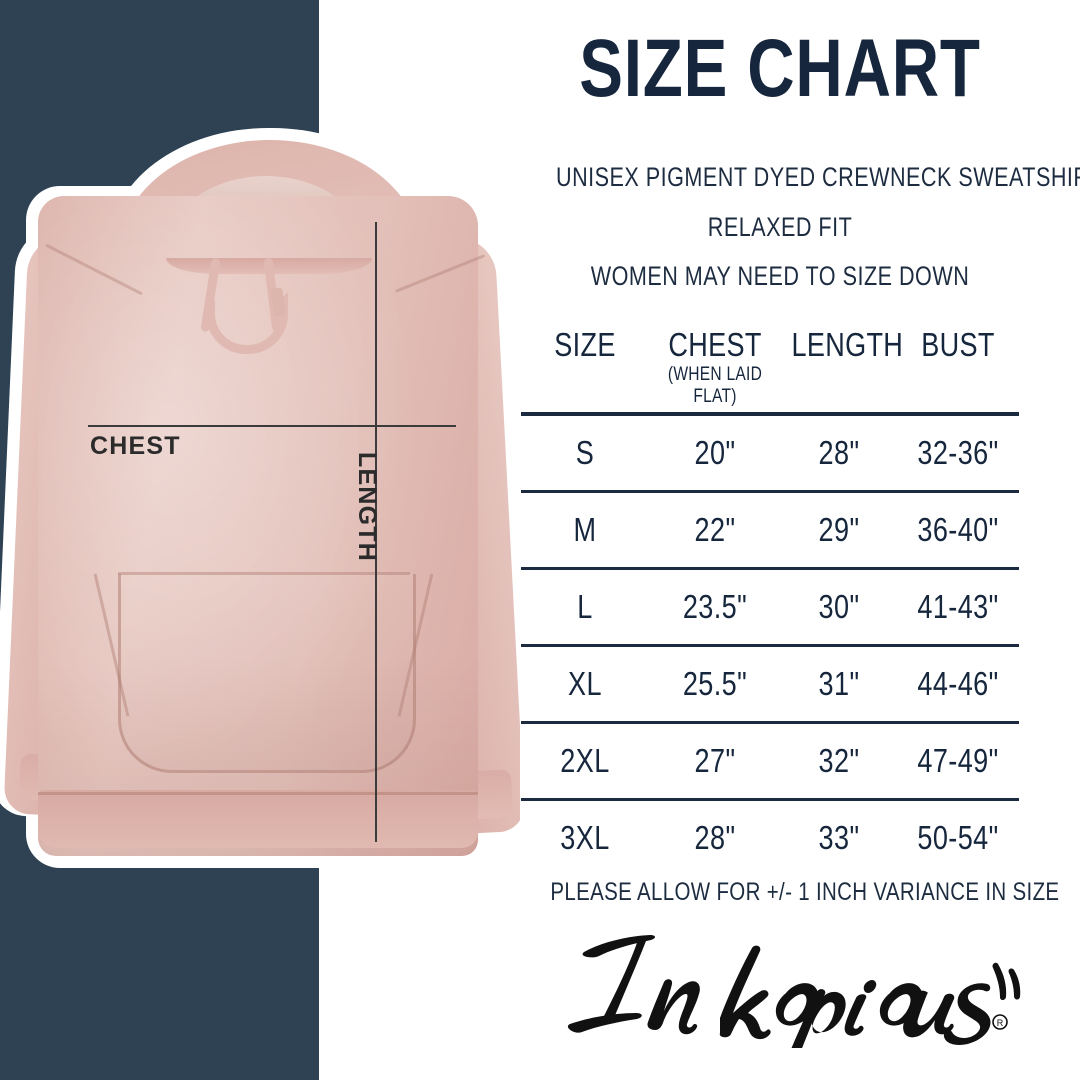  Describe the element at coordinates (770, 341) in the screenshot. I see `table-header-row: SIZE CHEST LENGTH BUST` at that location.